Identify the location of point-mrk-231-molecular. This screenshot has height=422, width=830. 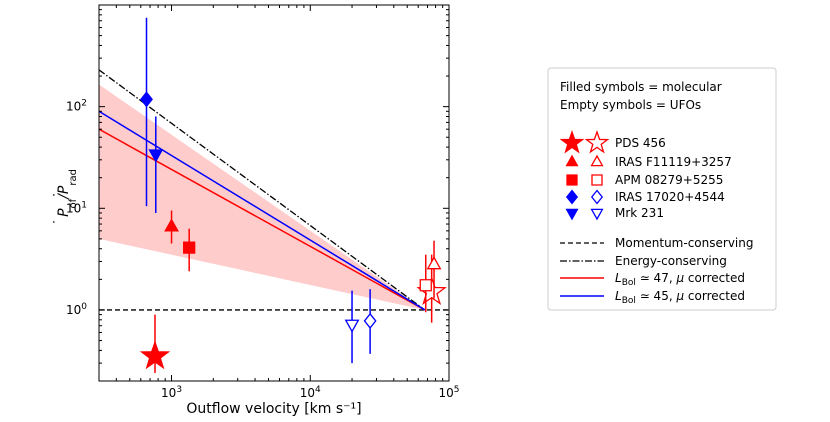
(156, 156).